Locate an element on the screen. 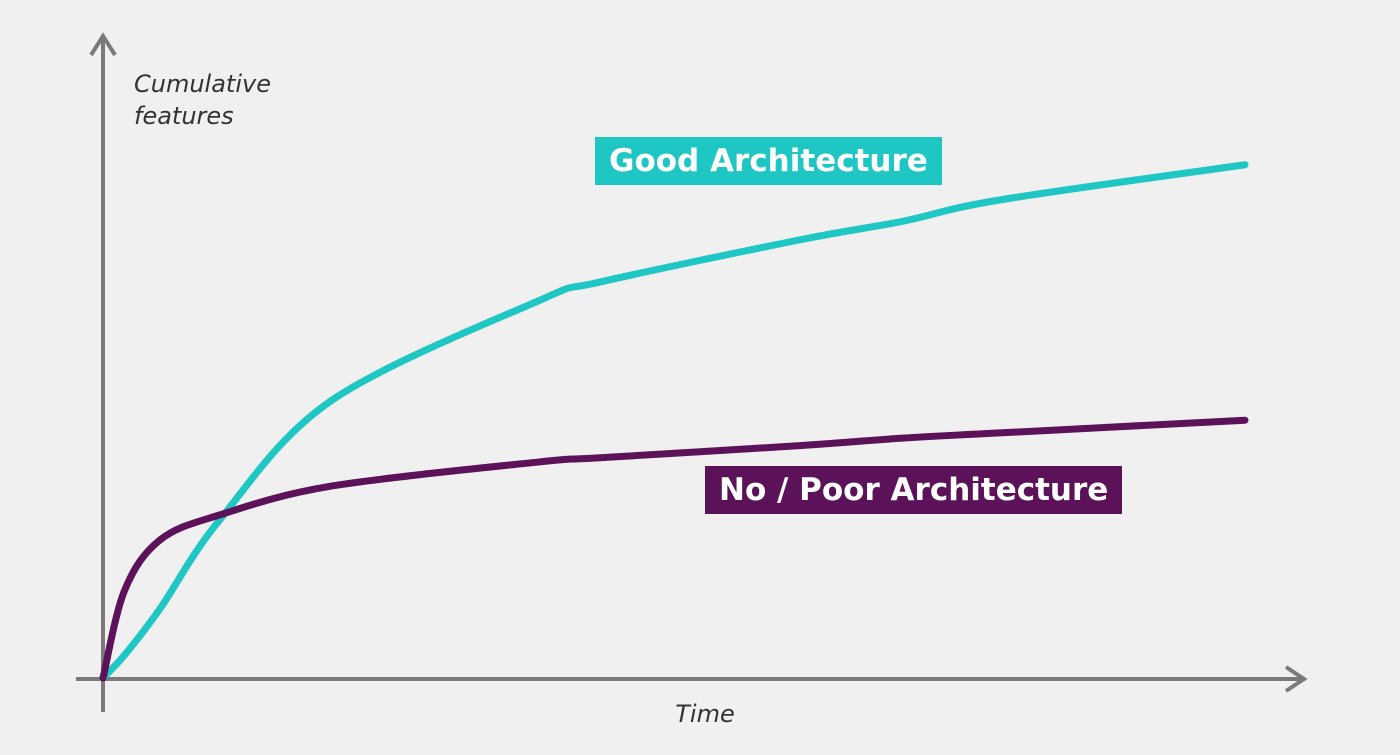  x-axis-arrow is located at coordinates (1296, 679).